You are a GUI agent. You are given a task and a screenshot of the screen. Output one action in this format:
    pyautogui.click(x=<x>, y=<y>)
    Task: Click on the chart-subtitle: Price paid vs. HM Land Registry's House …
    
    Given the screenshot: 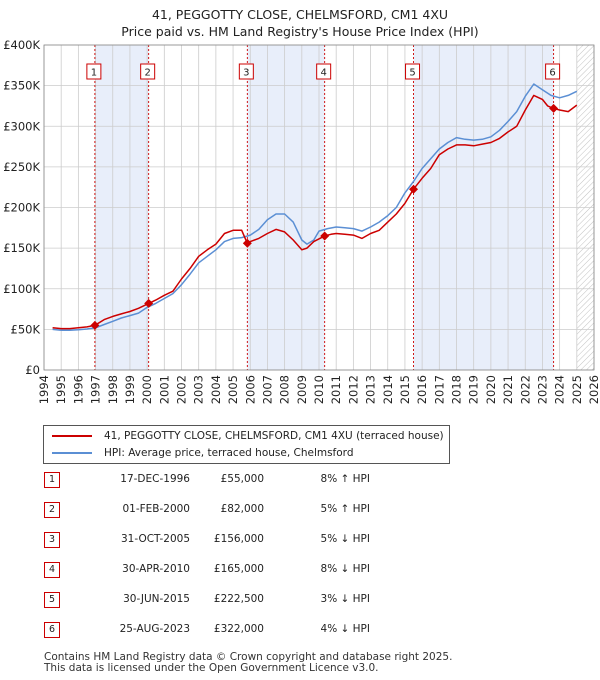 What is the action you would take?
    pyautogui.click(x=300, y=31)
    